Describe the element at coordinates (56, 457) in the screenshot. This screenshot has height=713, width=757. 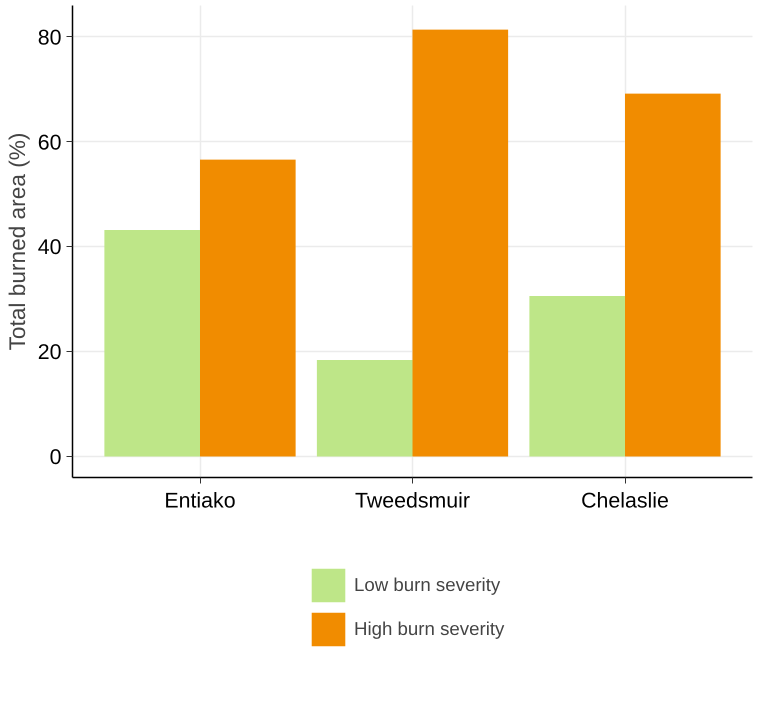
I see `y-tick-label: 0` at that location.